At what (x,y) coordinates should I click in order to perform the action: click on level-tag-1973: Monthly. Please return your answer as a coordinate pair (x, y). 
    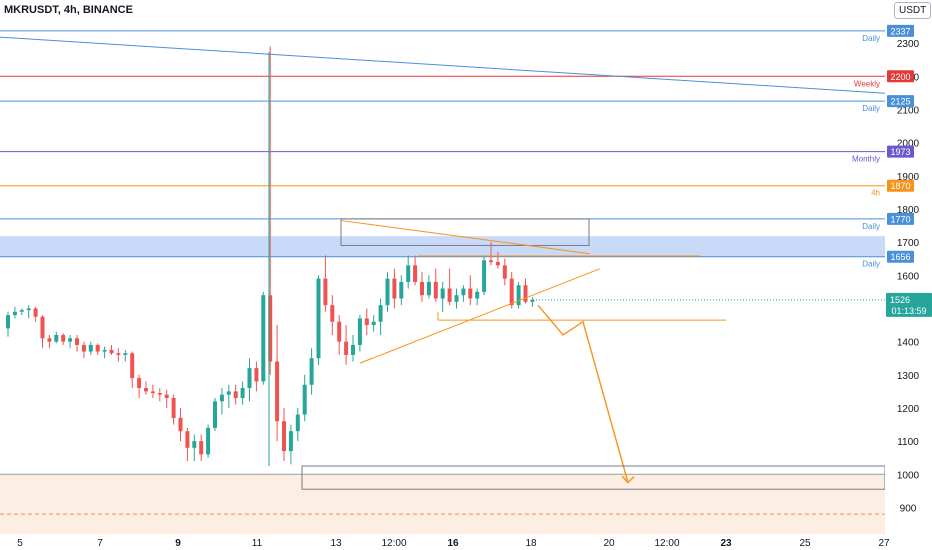
    Looking at the image, I should click on (866, 159).